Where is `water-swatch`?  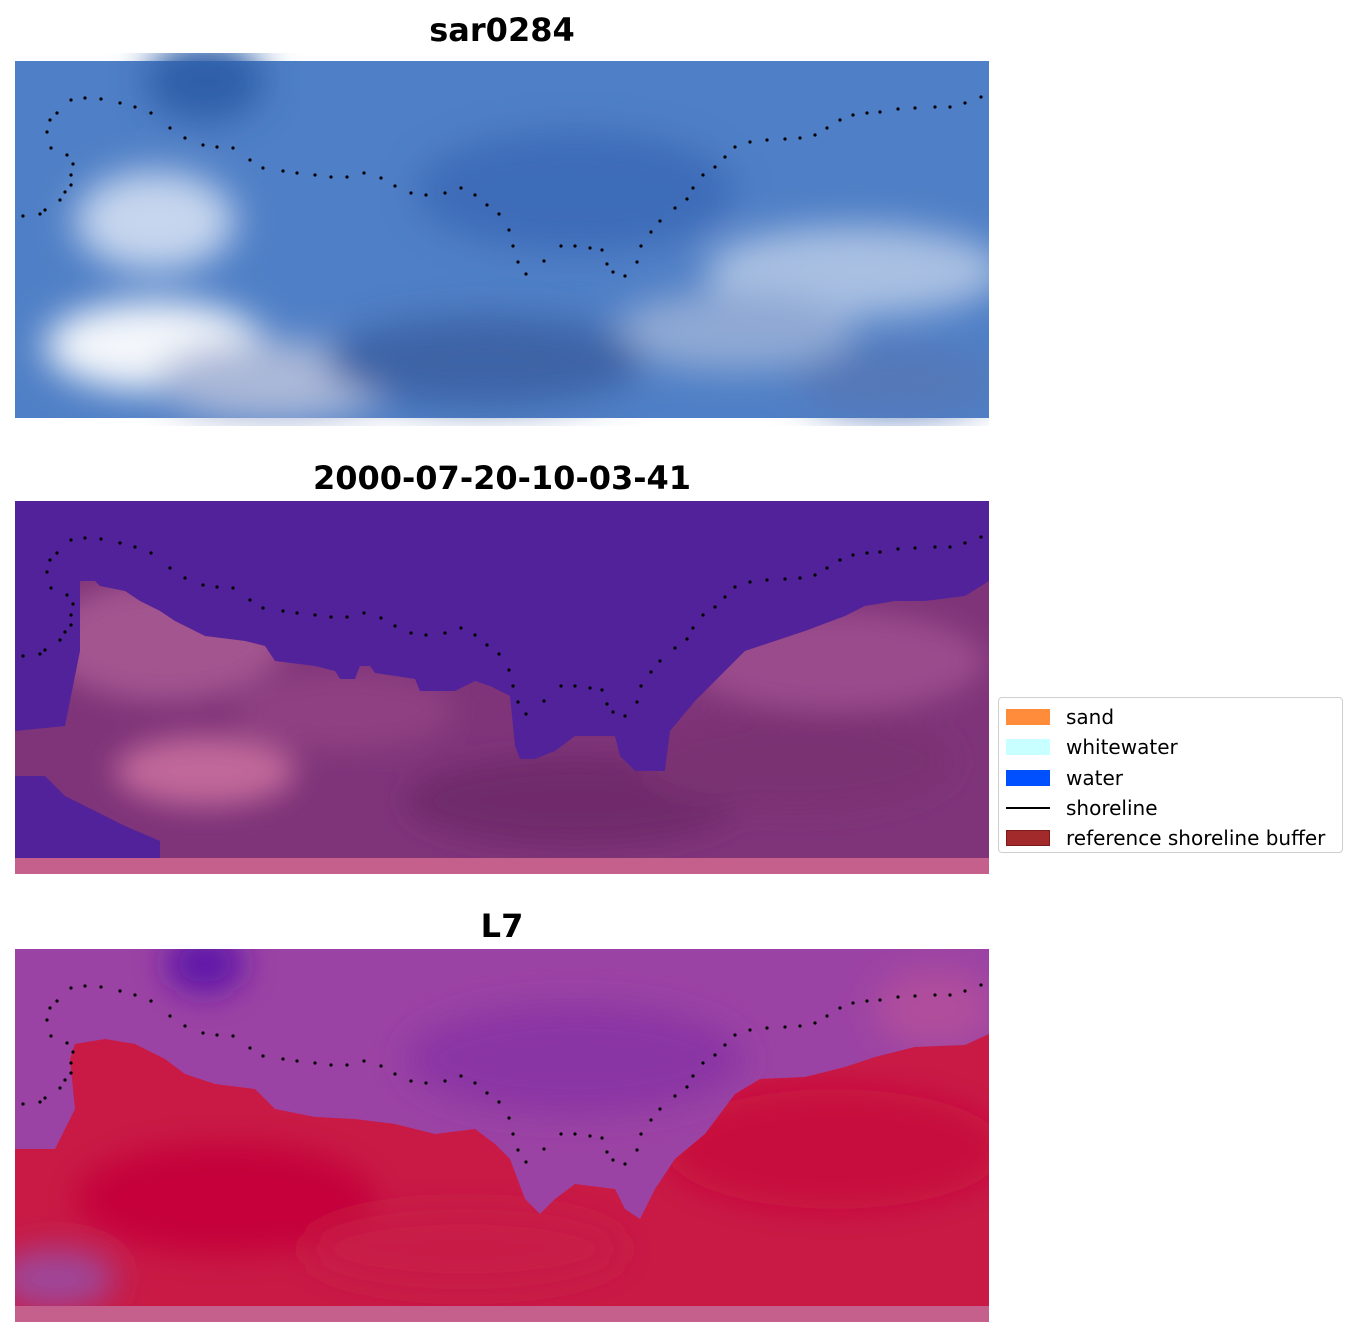 water-swatch is located at coordinates (1028, 778).